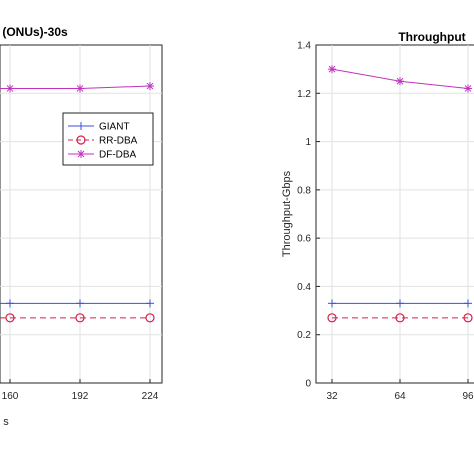 This screenshot has width=474, height=474. Describe the element at coordinates (6, 422) in the screenshot. I see `left-x-axis-label: s` at that location.